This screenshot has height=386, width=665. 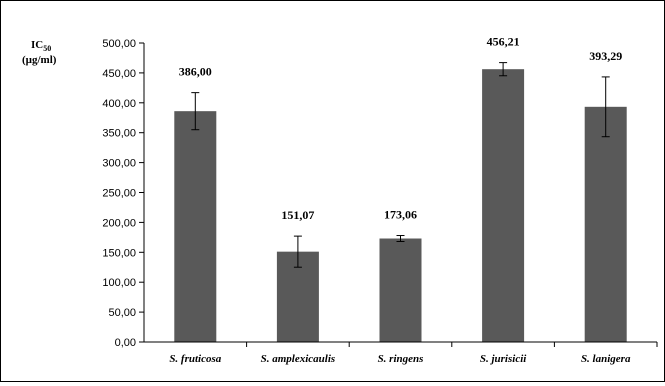 I want to click on y-tick-label: 350,00, so click(x=119, y=134).